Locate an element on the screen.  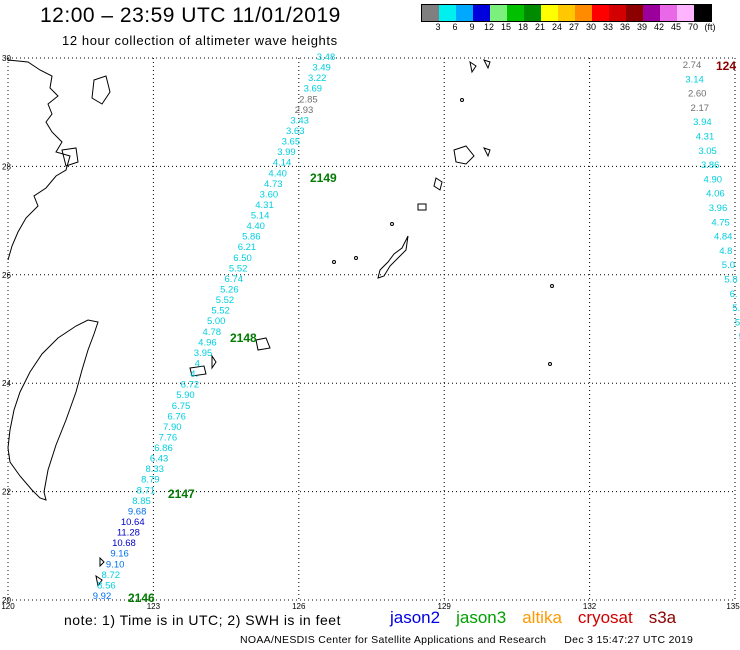
wave-height-value: 8.56 is located at coordinates (106, 585).